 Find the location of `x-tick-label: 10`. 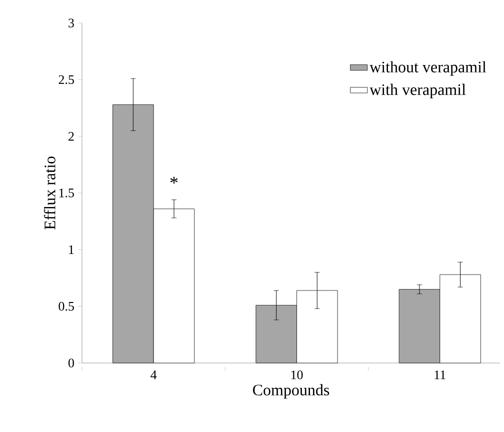

x-tick-label: 10 is located at coordinates (297, 375).